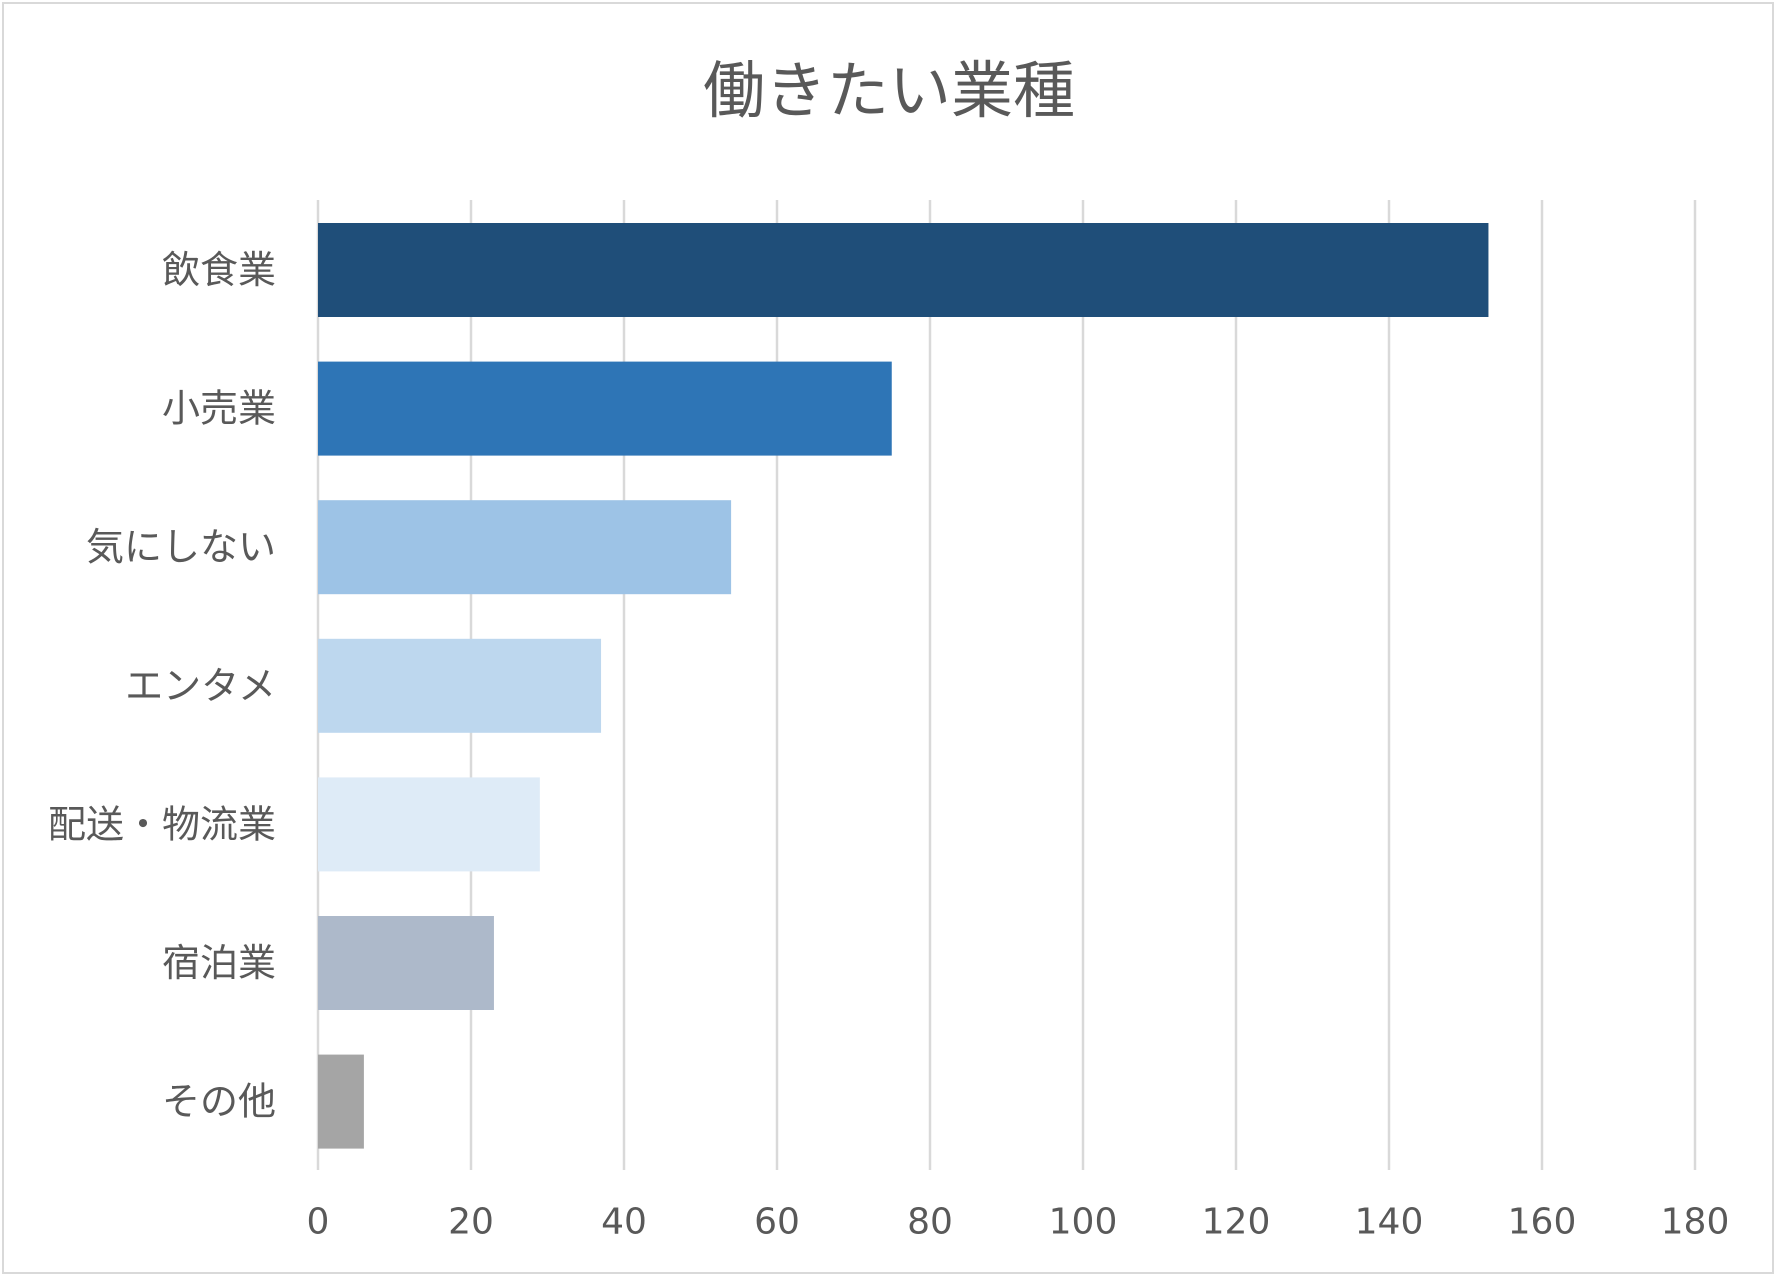 Image resolution: width=1778 pixels, height=1278 pixels. Describe the element at coordinates (777, 1222) in the screenshot. I see `x-tick-label-60: 60` at that location.